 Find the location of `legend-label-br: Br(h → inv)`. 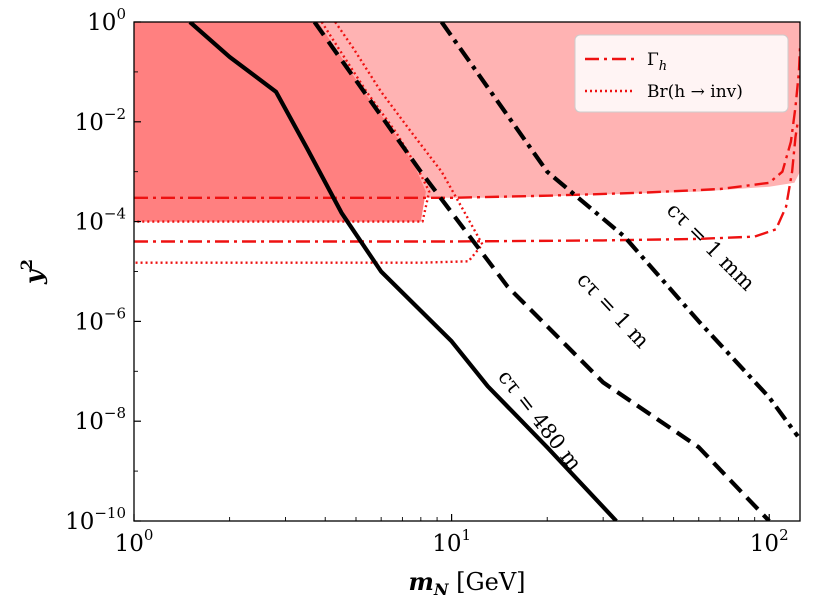

legend-label-br: Br(h → inv) is located at coordinates (695, 92).